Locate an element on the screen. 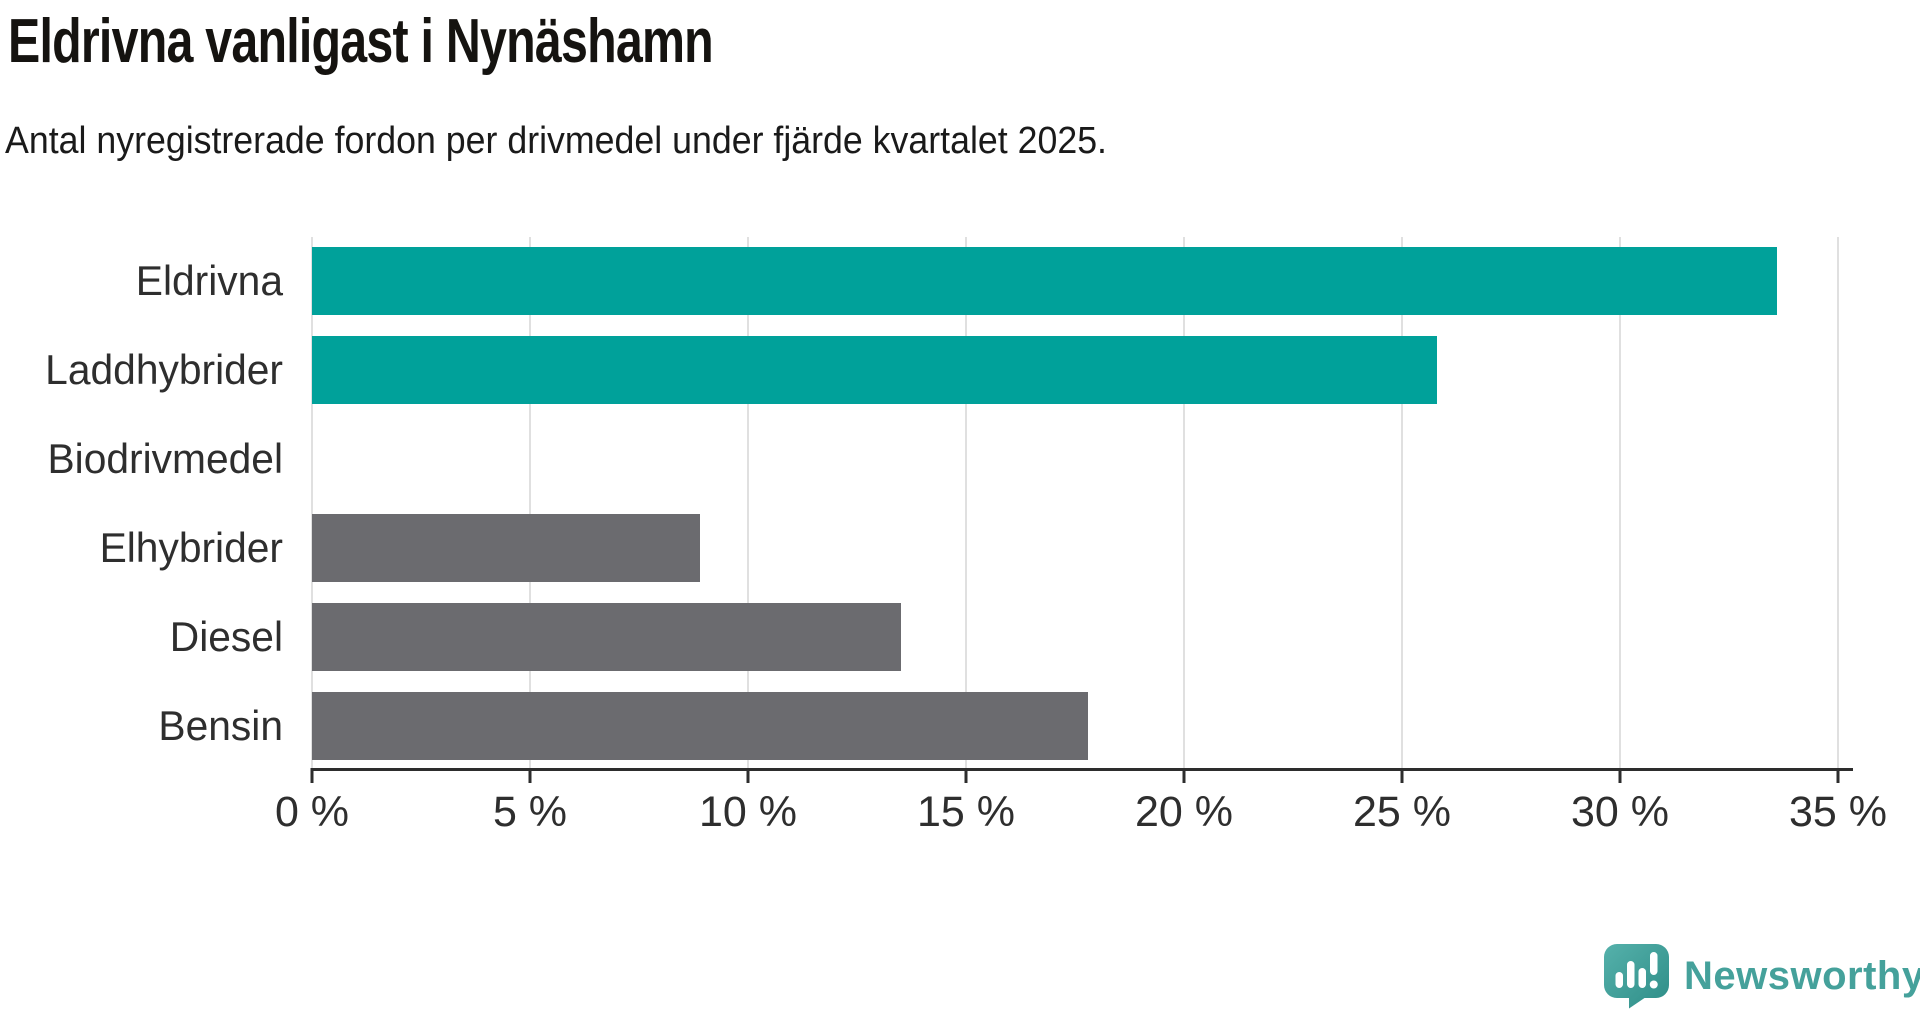 This screenshot has height=1010, width=1920. newsworthy-bubble-icon is located at coordinates (1636, 976).